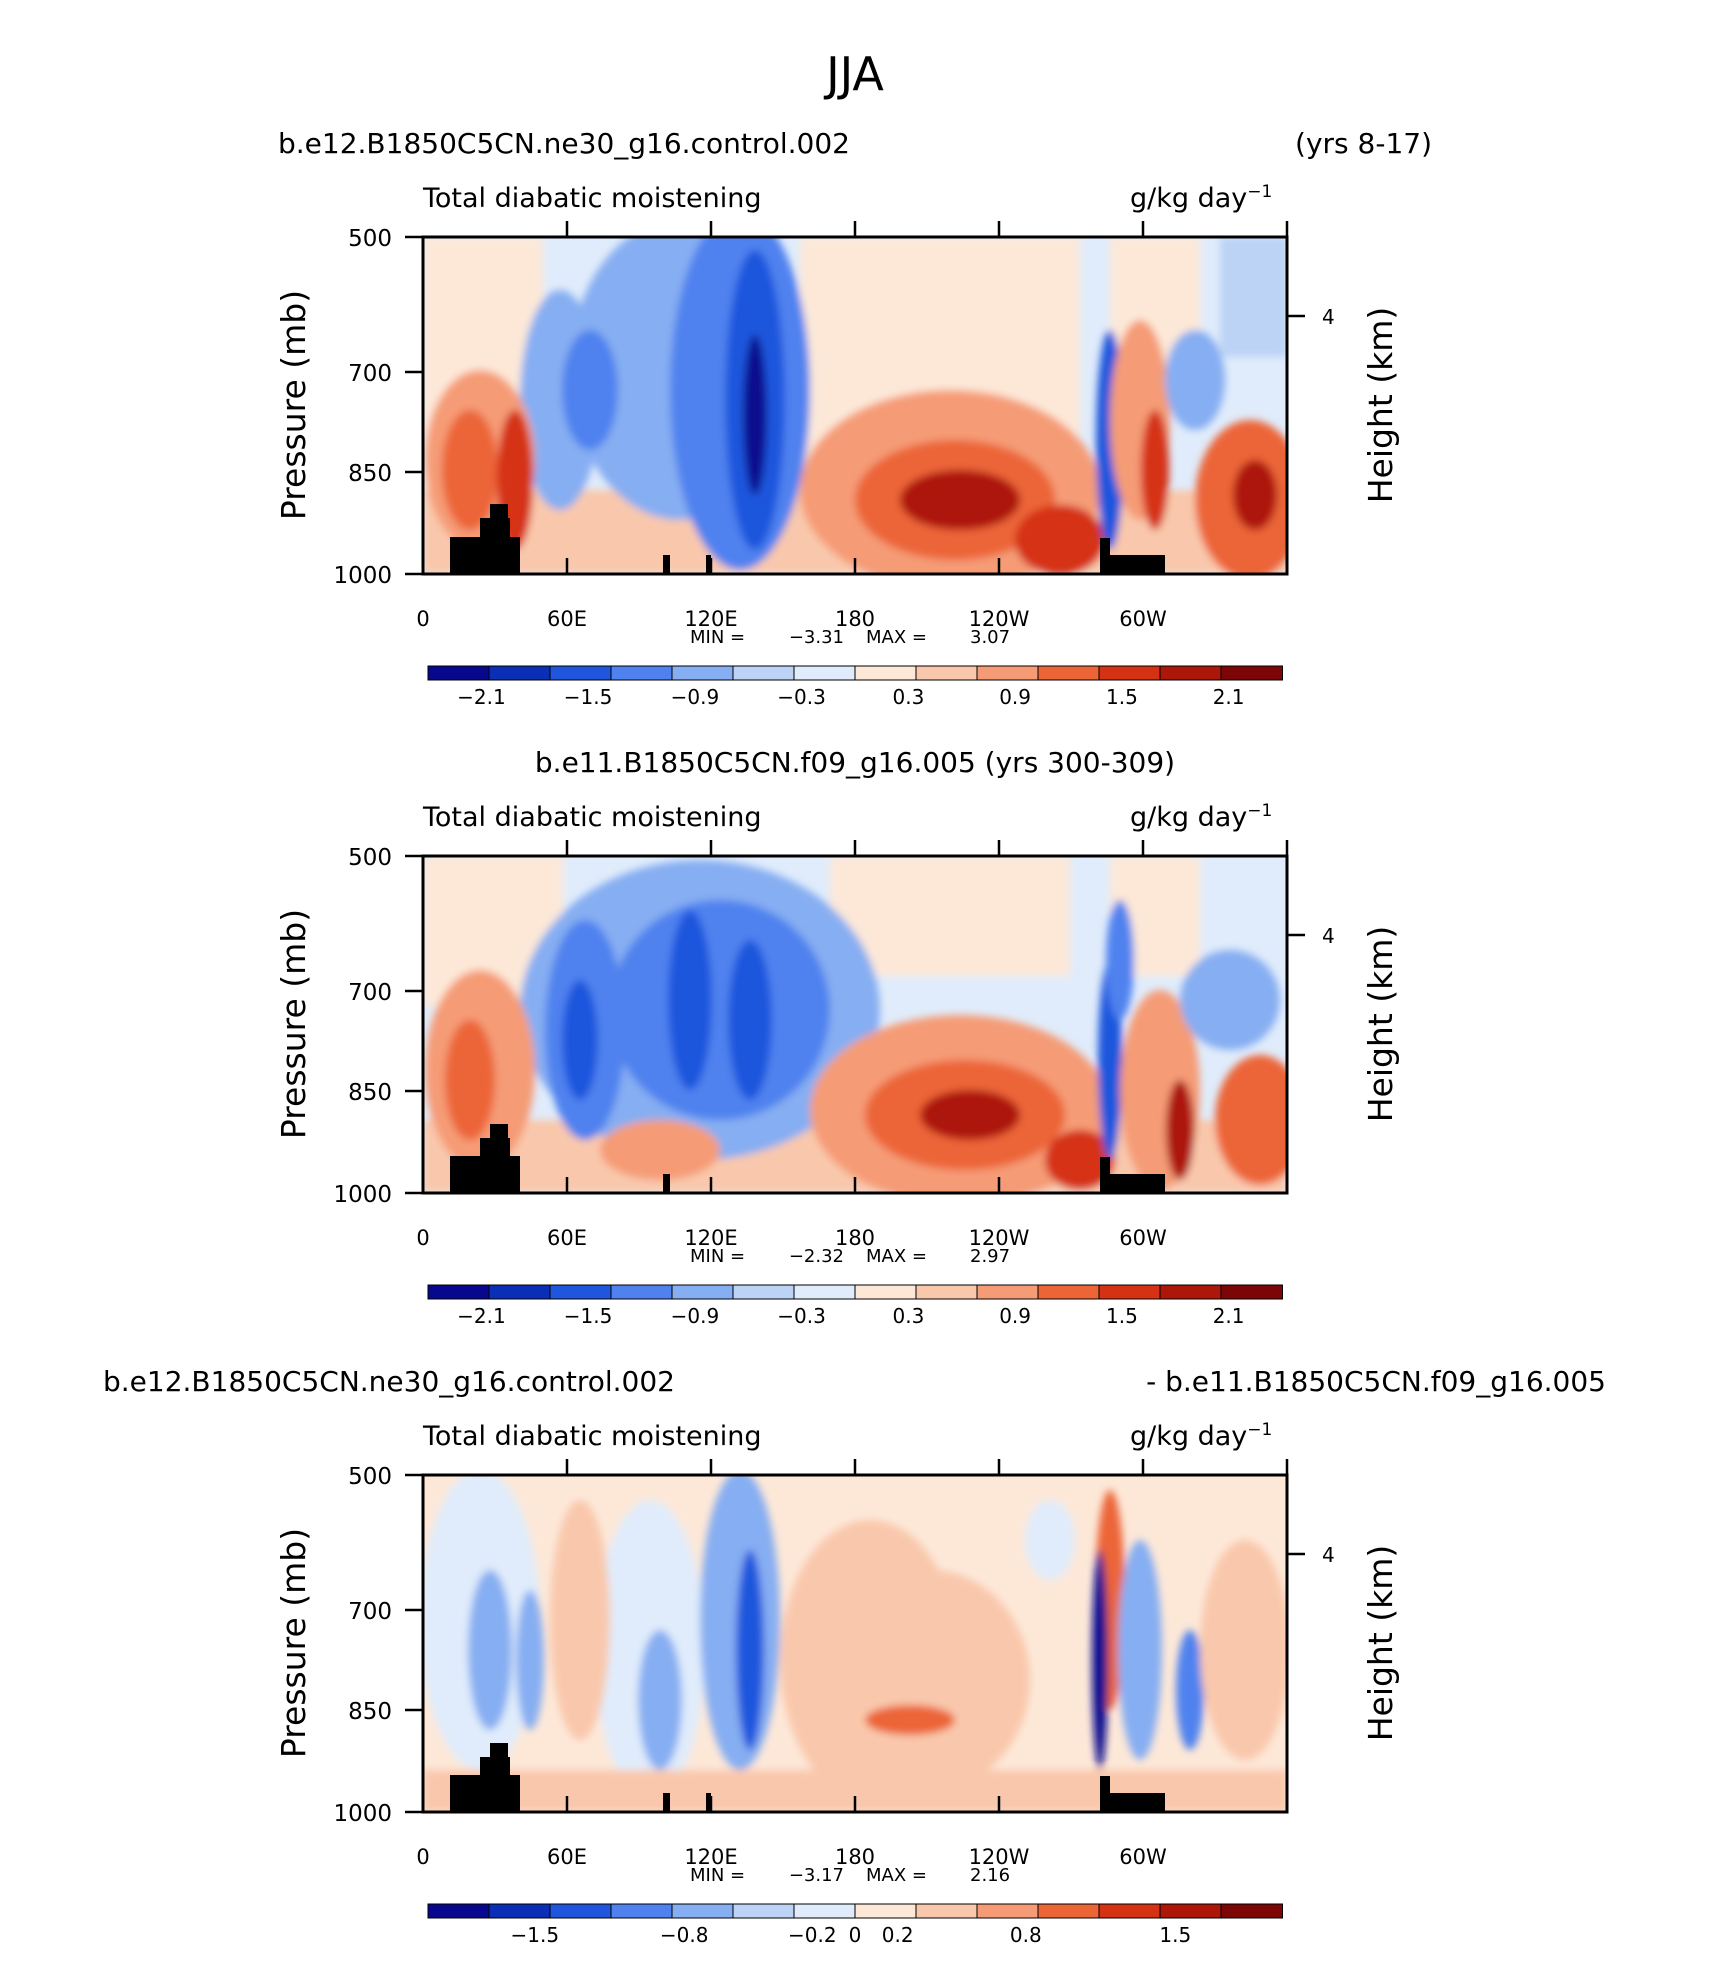 The width and height of the screenshot is (1710, 1980). Describe the element at coordinates (807, 1777) in the screenshot. I see `panel-3-terrain` at that location.